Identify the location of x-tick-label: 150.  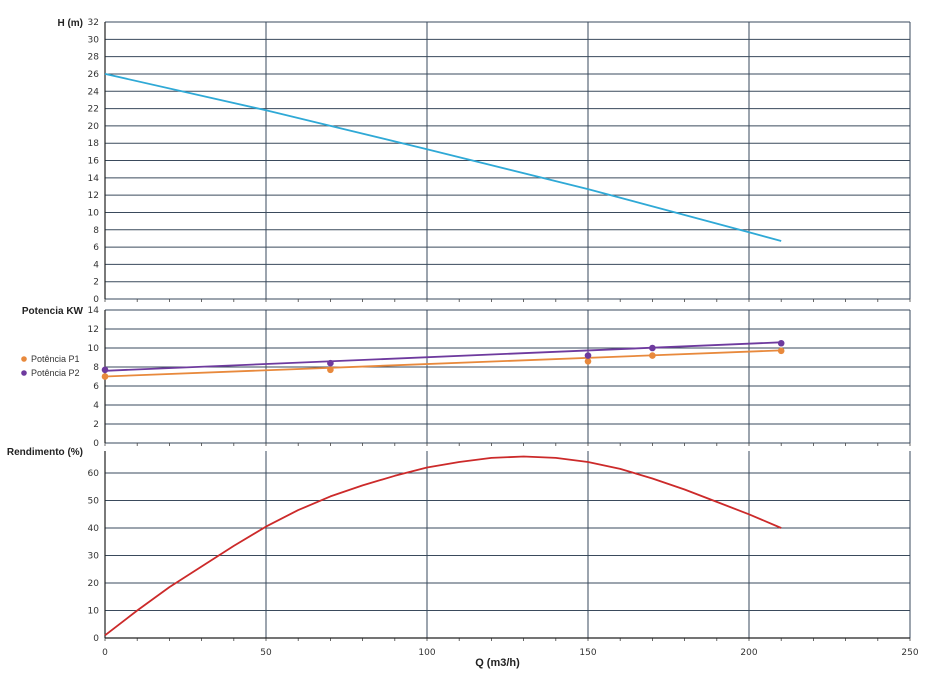
(587, 653).